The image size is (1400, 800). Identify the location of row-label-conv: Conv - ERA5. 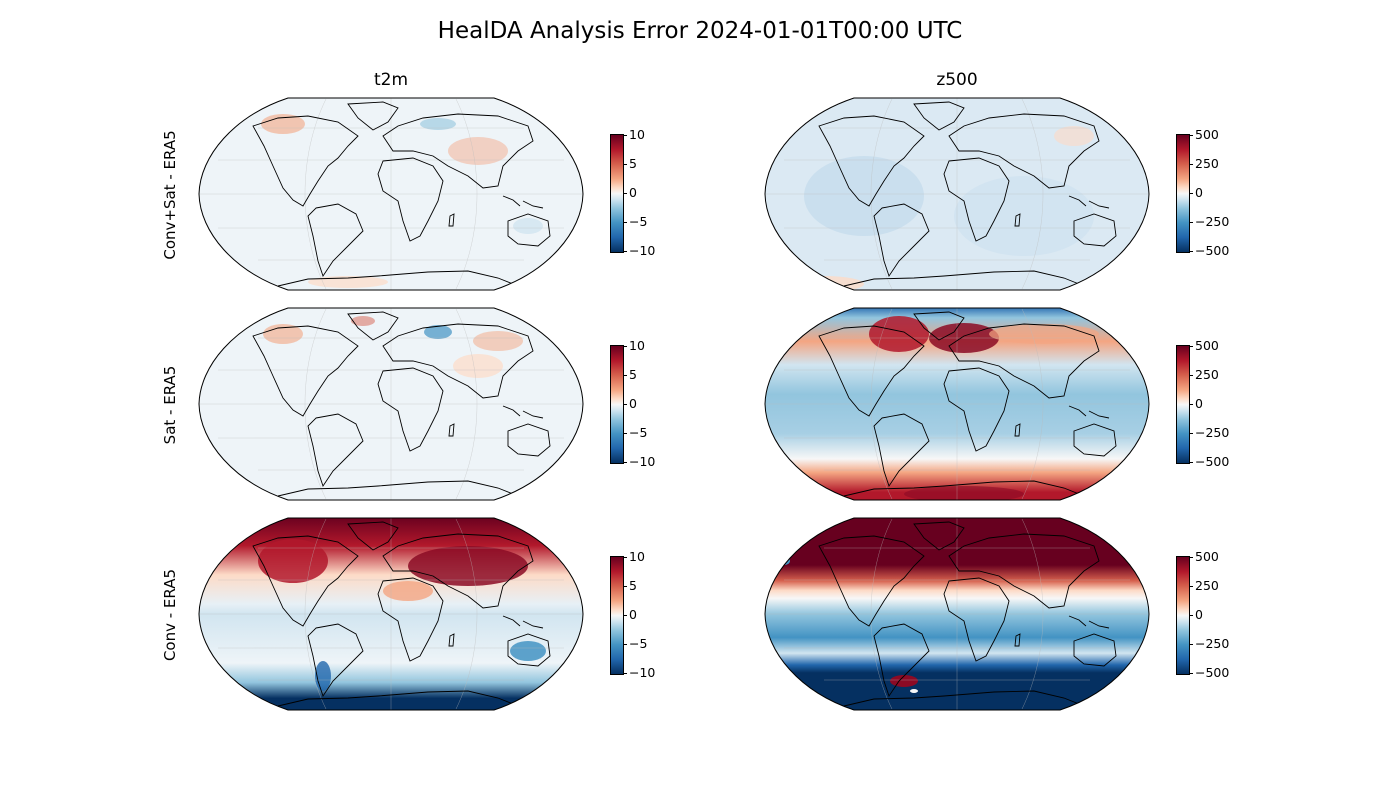
(170, 615).